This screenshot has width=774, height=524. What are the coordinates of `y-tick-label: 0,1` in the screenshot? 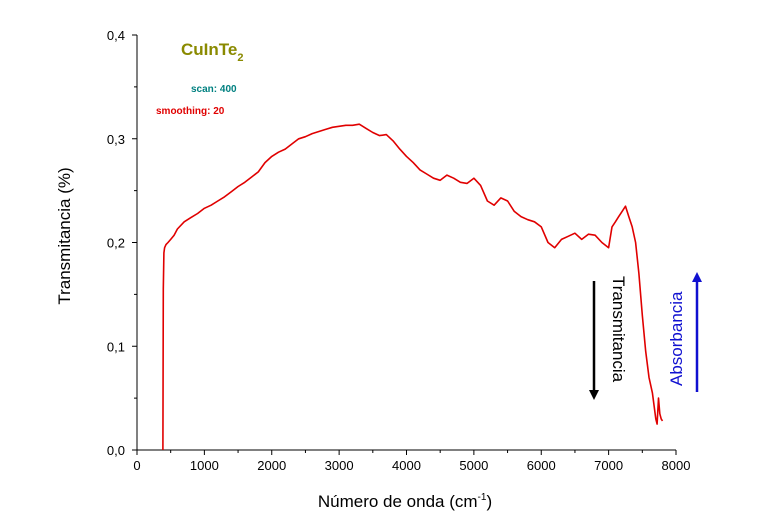 It's located at (116, 346).